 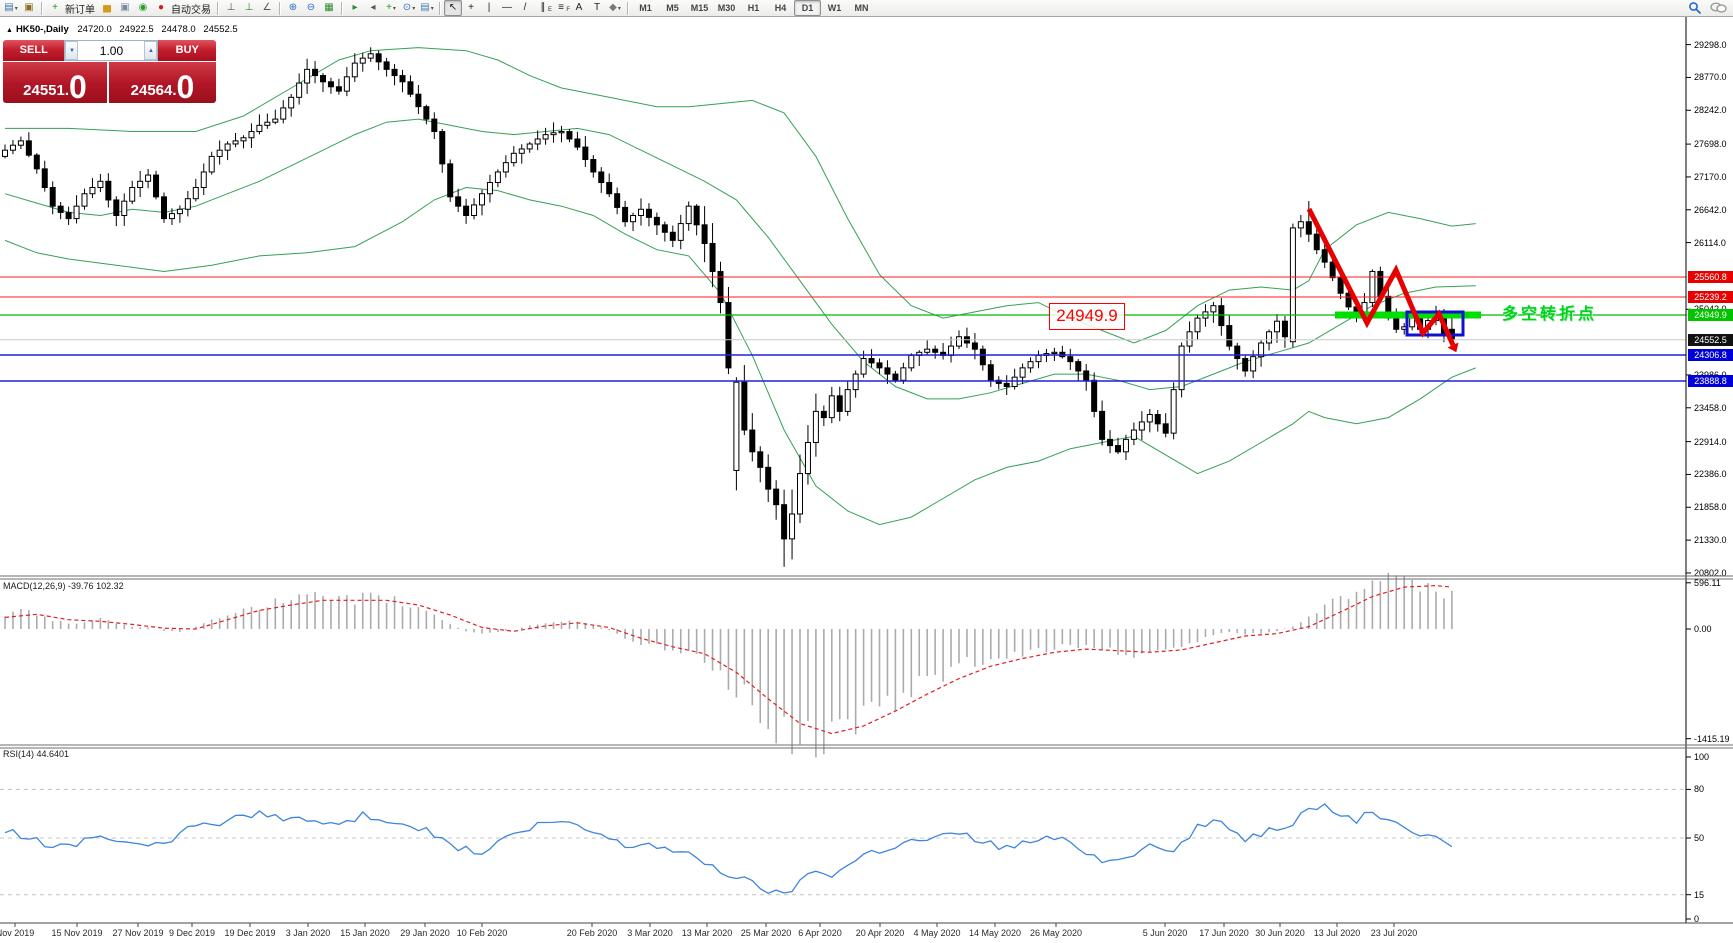 What do you see at coordinates (34, 50) in the screenshot?
I see `sell-button: SELL` at bounding box center [34, 50].